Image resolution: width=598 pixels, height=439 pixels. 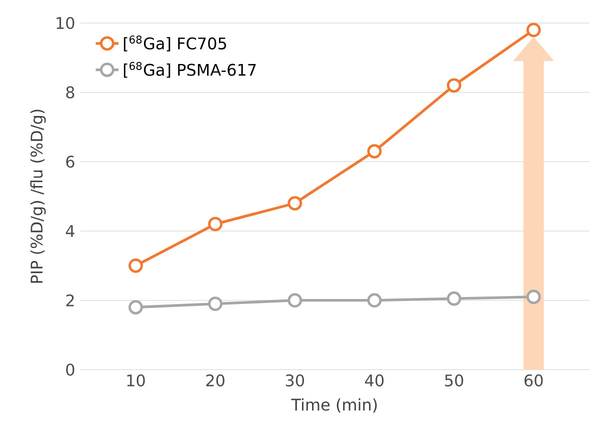 What do you see at coordinates (454, 380) in the screenshot?
I see `x-tick-label: 50` at bounding box center [454, 380].